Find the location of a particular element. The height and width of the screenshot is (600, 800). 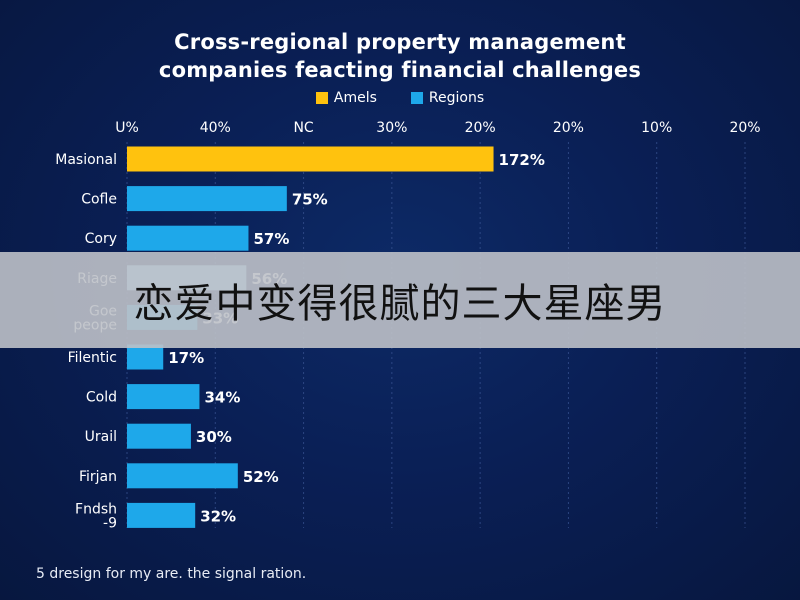

category-label: Cofle is located at coordinates (99, 200).